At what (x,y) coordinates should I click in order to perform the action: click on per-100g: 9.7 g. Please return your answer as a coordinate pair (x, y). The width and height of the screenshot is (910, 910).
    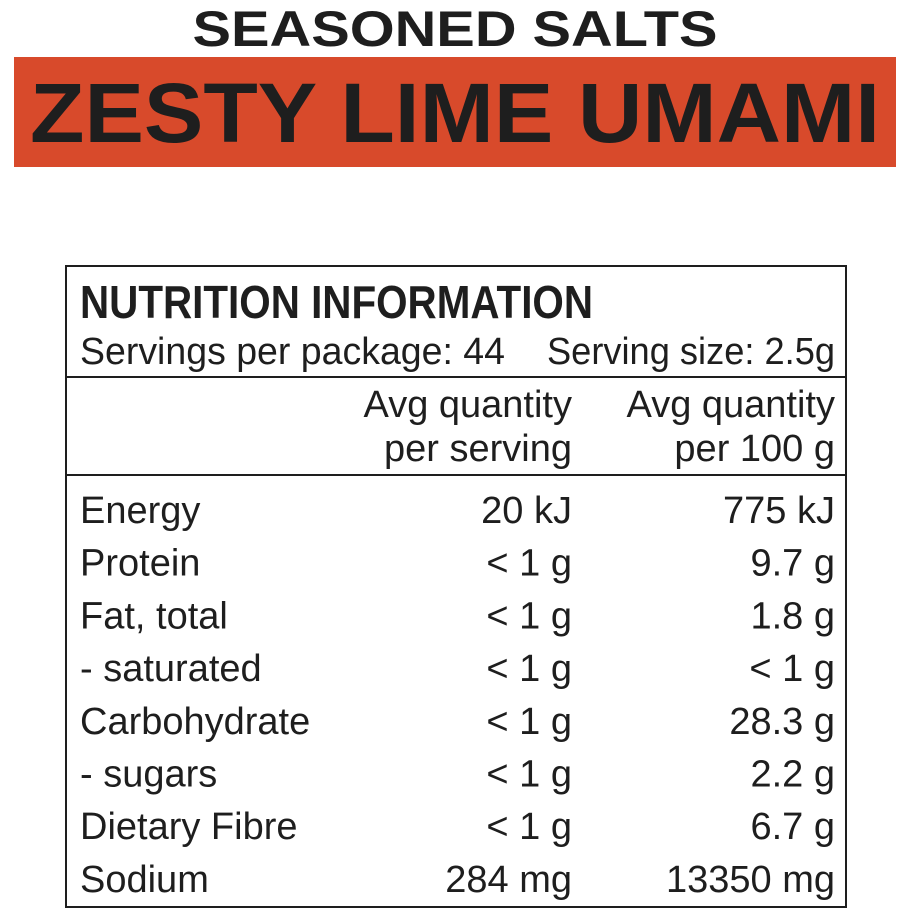
    Looking at the image, I should click on (792, 564).